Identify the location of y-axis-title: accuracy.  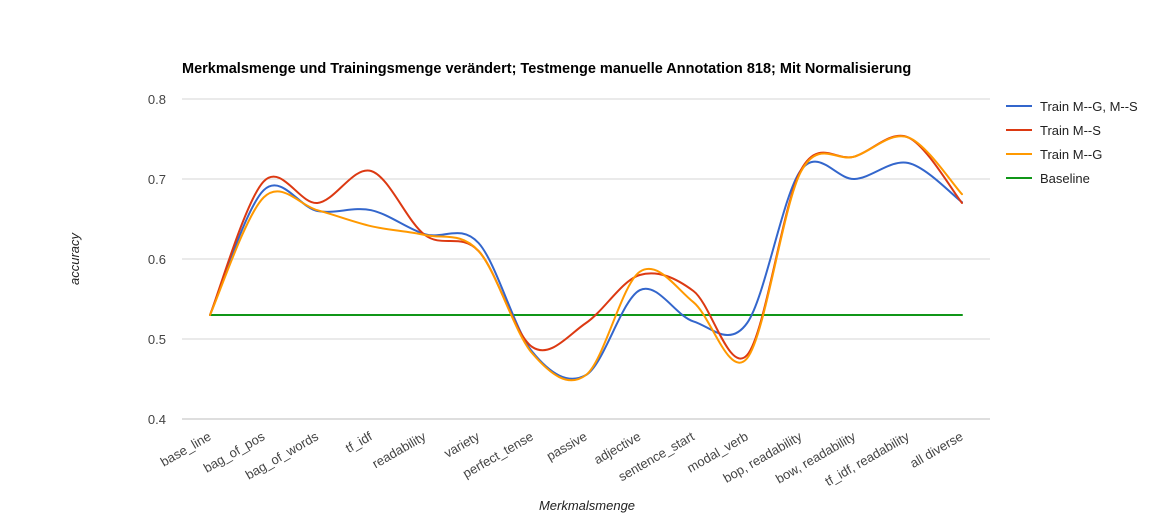
(74, 258).